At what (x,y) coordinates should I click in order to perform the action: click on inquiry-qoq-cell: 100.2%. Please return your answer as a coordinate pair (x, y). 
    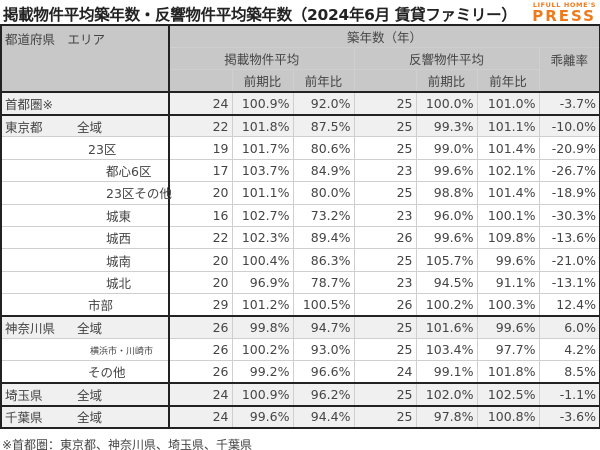
    Looking at the image, I should click on (446, 305).